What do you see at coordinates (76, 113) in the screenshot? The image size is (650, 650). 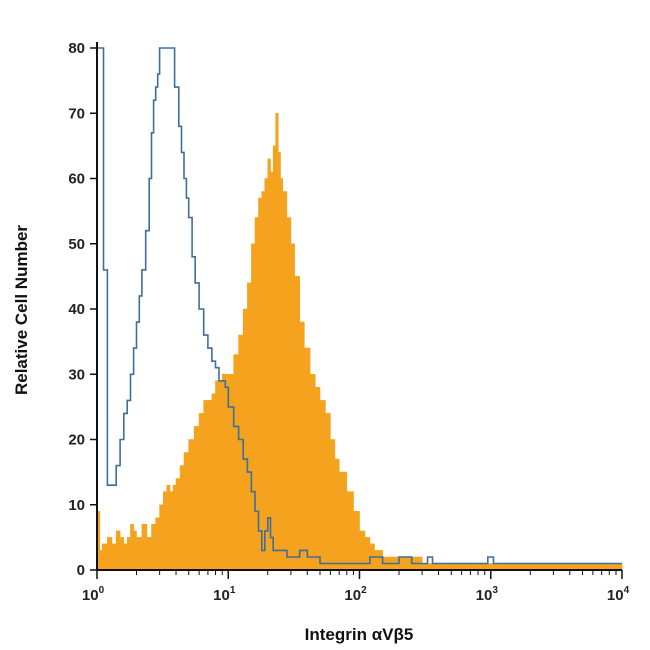 I see `y-tick-label: 70` at bounding box center [76, 113].